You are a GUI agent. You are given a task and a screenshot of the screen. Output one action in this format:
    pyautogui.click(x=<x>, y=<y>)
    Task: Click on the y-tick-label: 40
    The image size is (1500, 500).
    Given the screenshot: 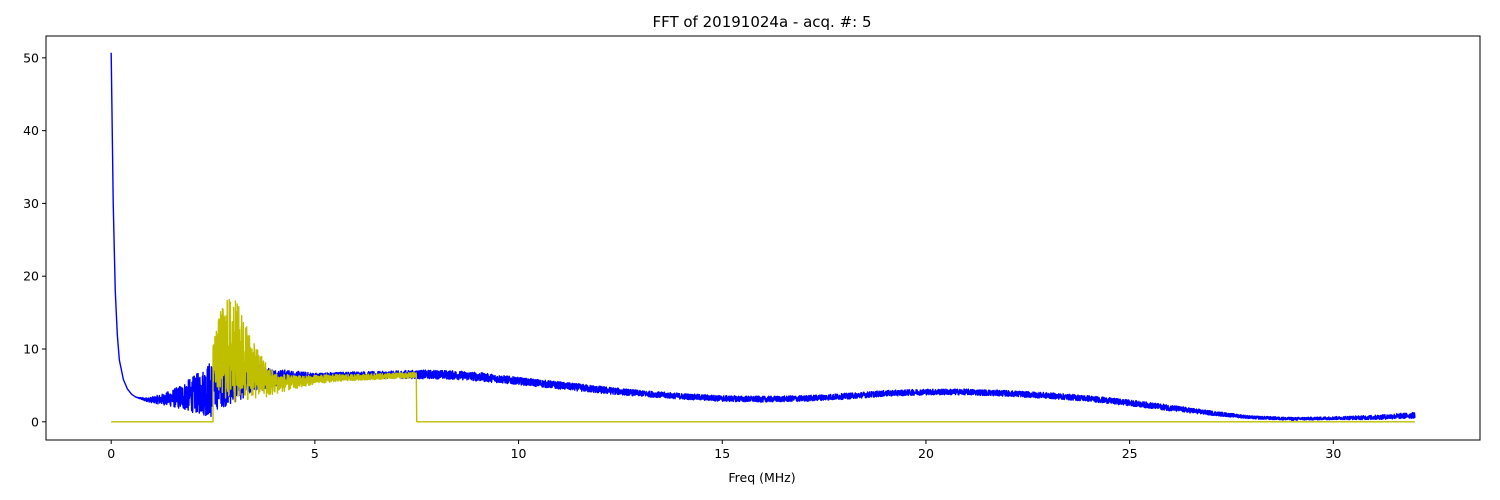 What is the action you would take?
    pyautogui.click(x=31, y=130)
    